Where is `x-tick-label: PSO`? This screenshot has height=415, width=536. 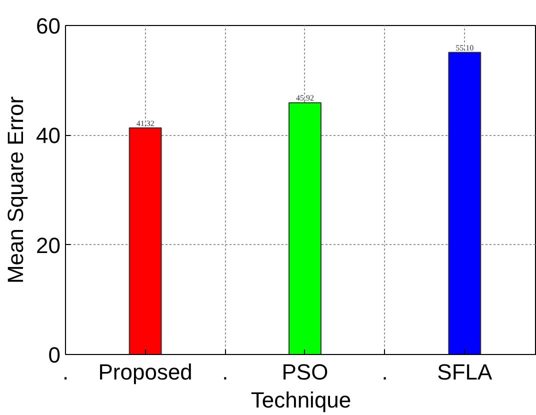
x-tick-label: PSO is located at coordinates (305, 372).